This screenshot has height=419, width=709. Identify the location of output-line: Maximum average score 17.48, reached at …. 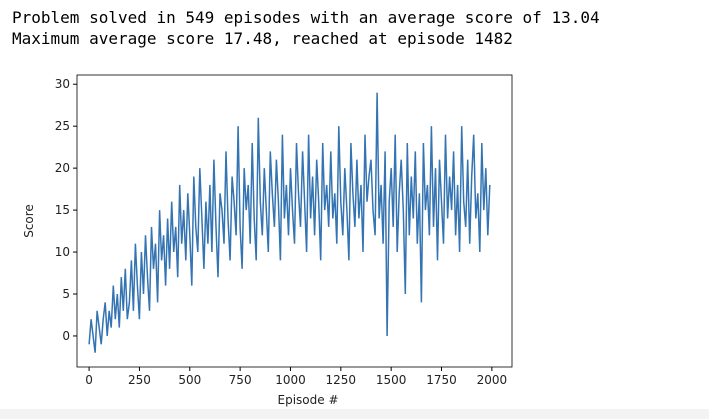
(262, 38).